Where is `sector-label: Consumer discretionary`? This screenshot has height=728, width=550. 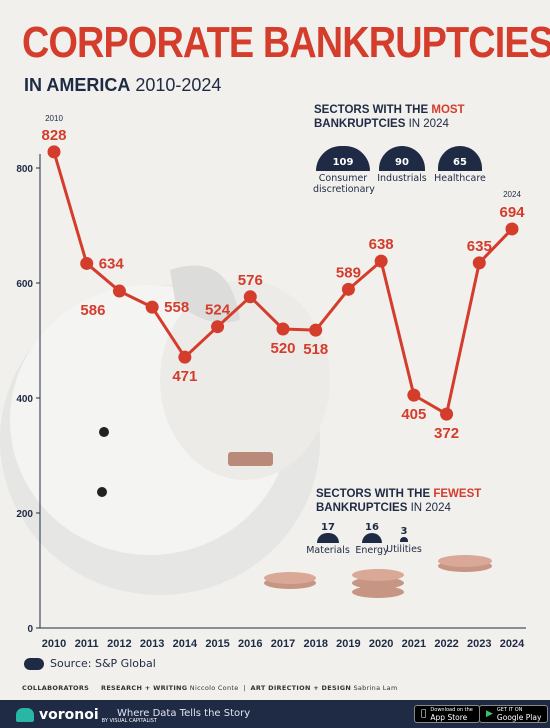 sector-label: Consumer discretionary is located at coordinates (344, 184).